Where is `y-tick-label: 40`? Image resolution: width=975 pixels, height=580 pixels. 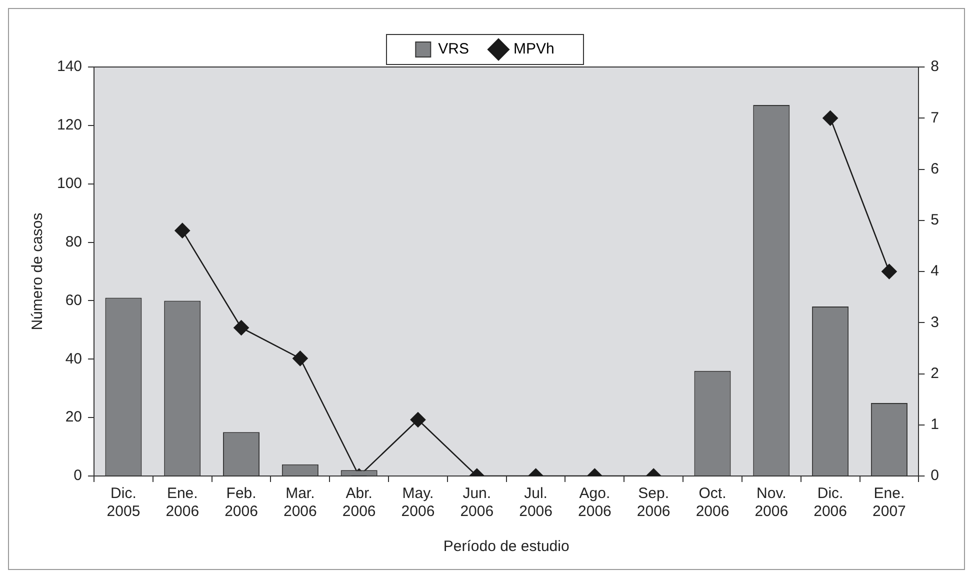 y-tick-label: 40 is located at coordinates (73, 359).